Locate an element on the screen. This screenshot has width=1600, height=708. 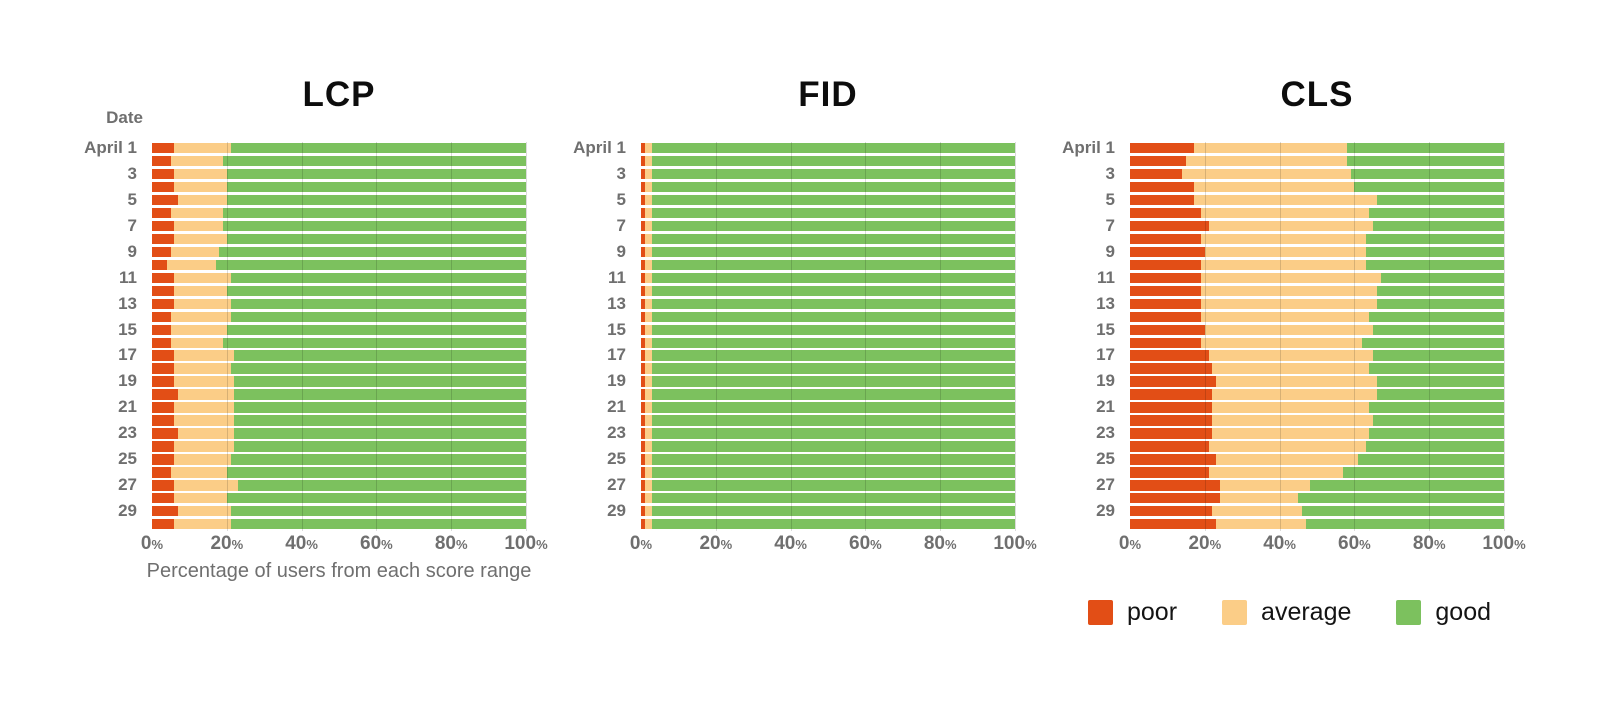
y-tick-label: 29 is located at coordinates (1105, 511).